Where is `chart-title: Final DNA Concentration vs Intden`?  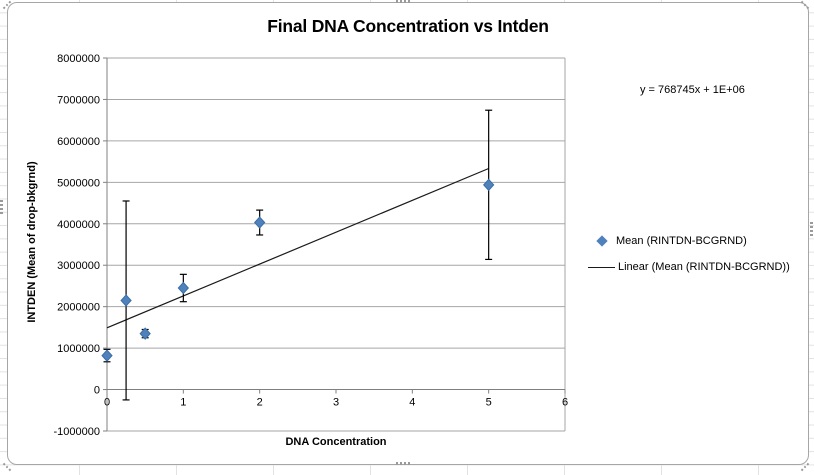 chart-title: Final DNA Concentration vs Intden is located at coordinates (408, 26).